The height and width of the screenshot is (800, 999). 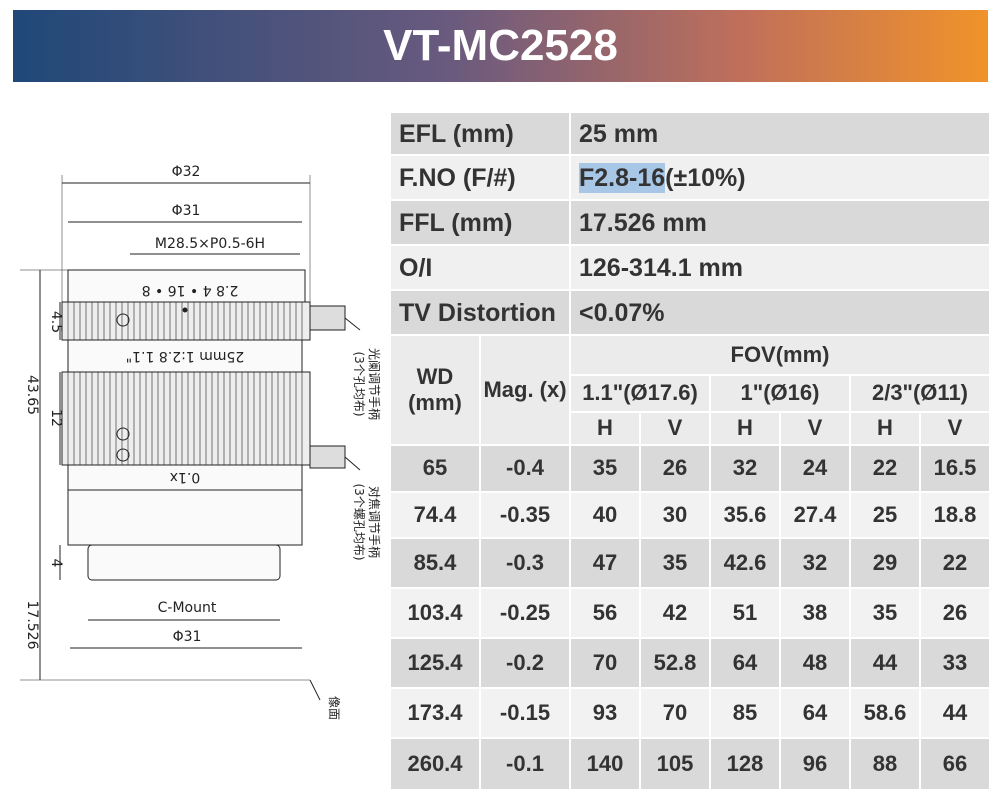 What do you see at coordinates (435, 468) in the screenshot?
I see `table-cell: 65` at bounding box center [435, 468].